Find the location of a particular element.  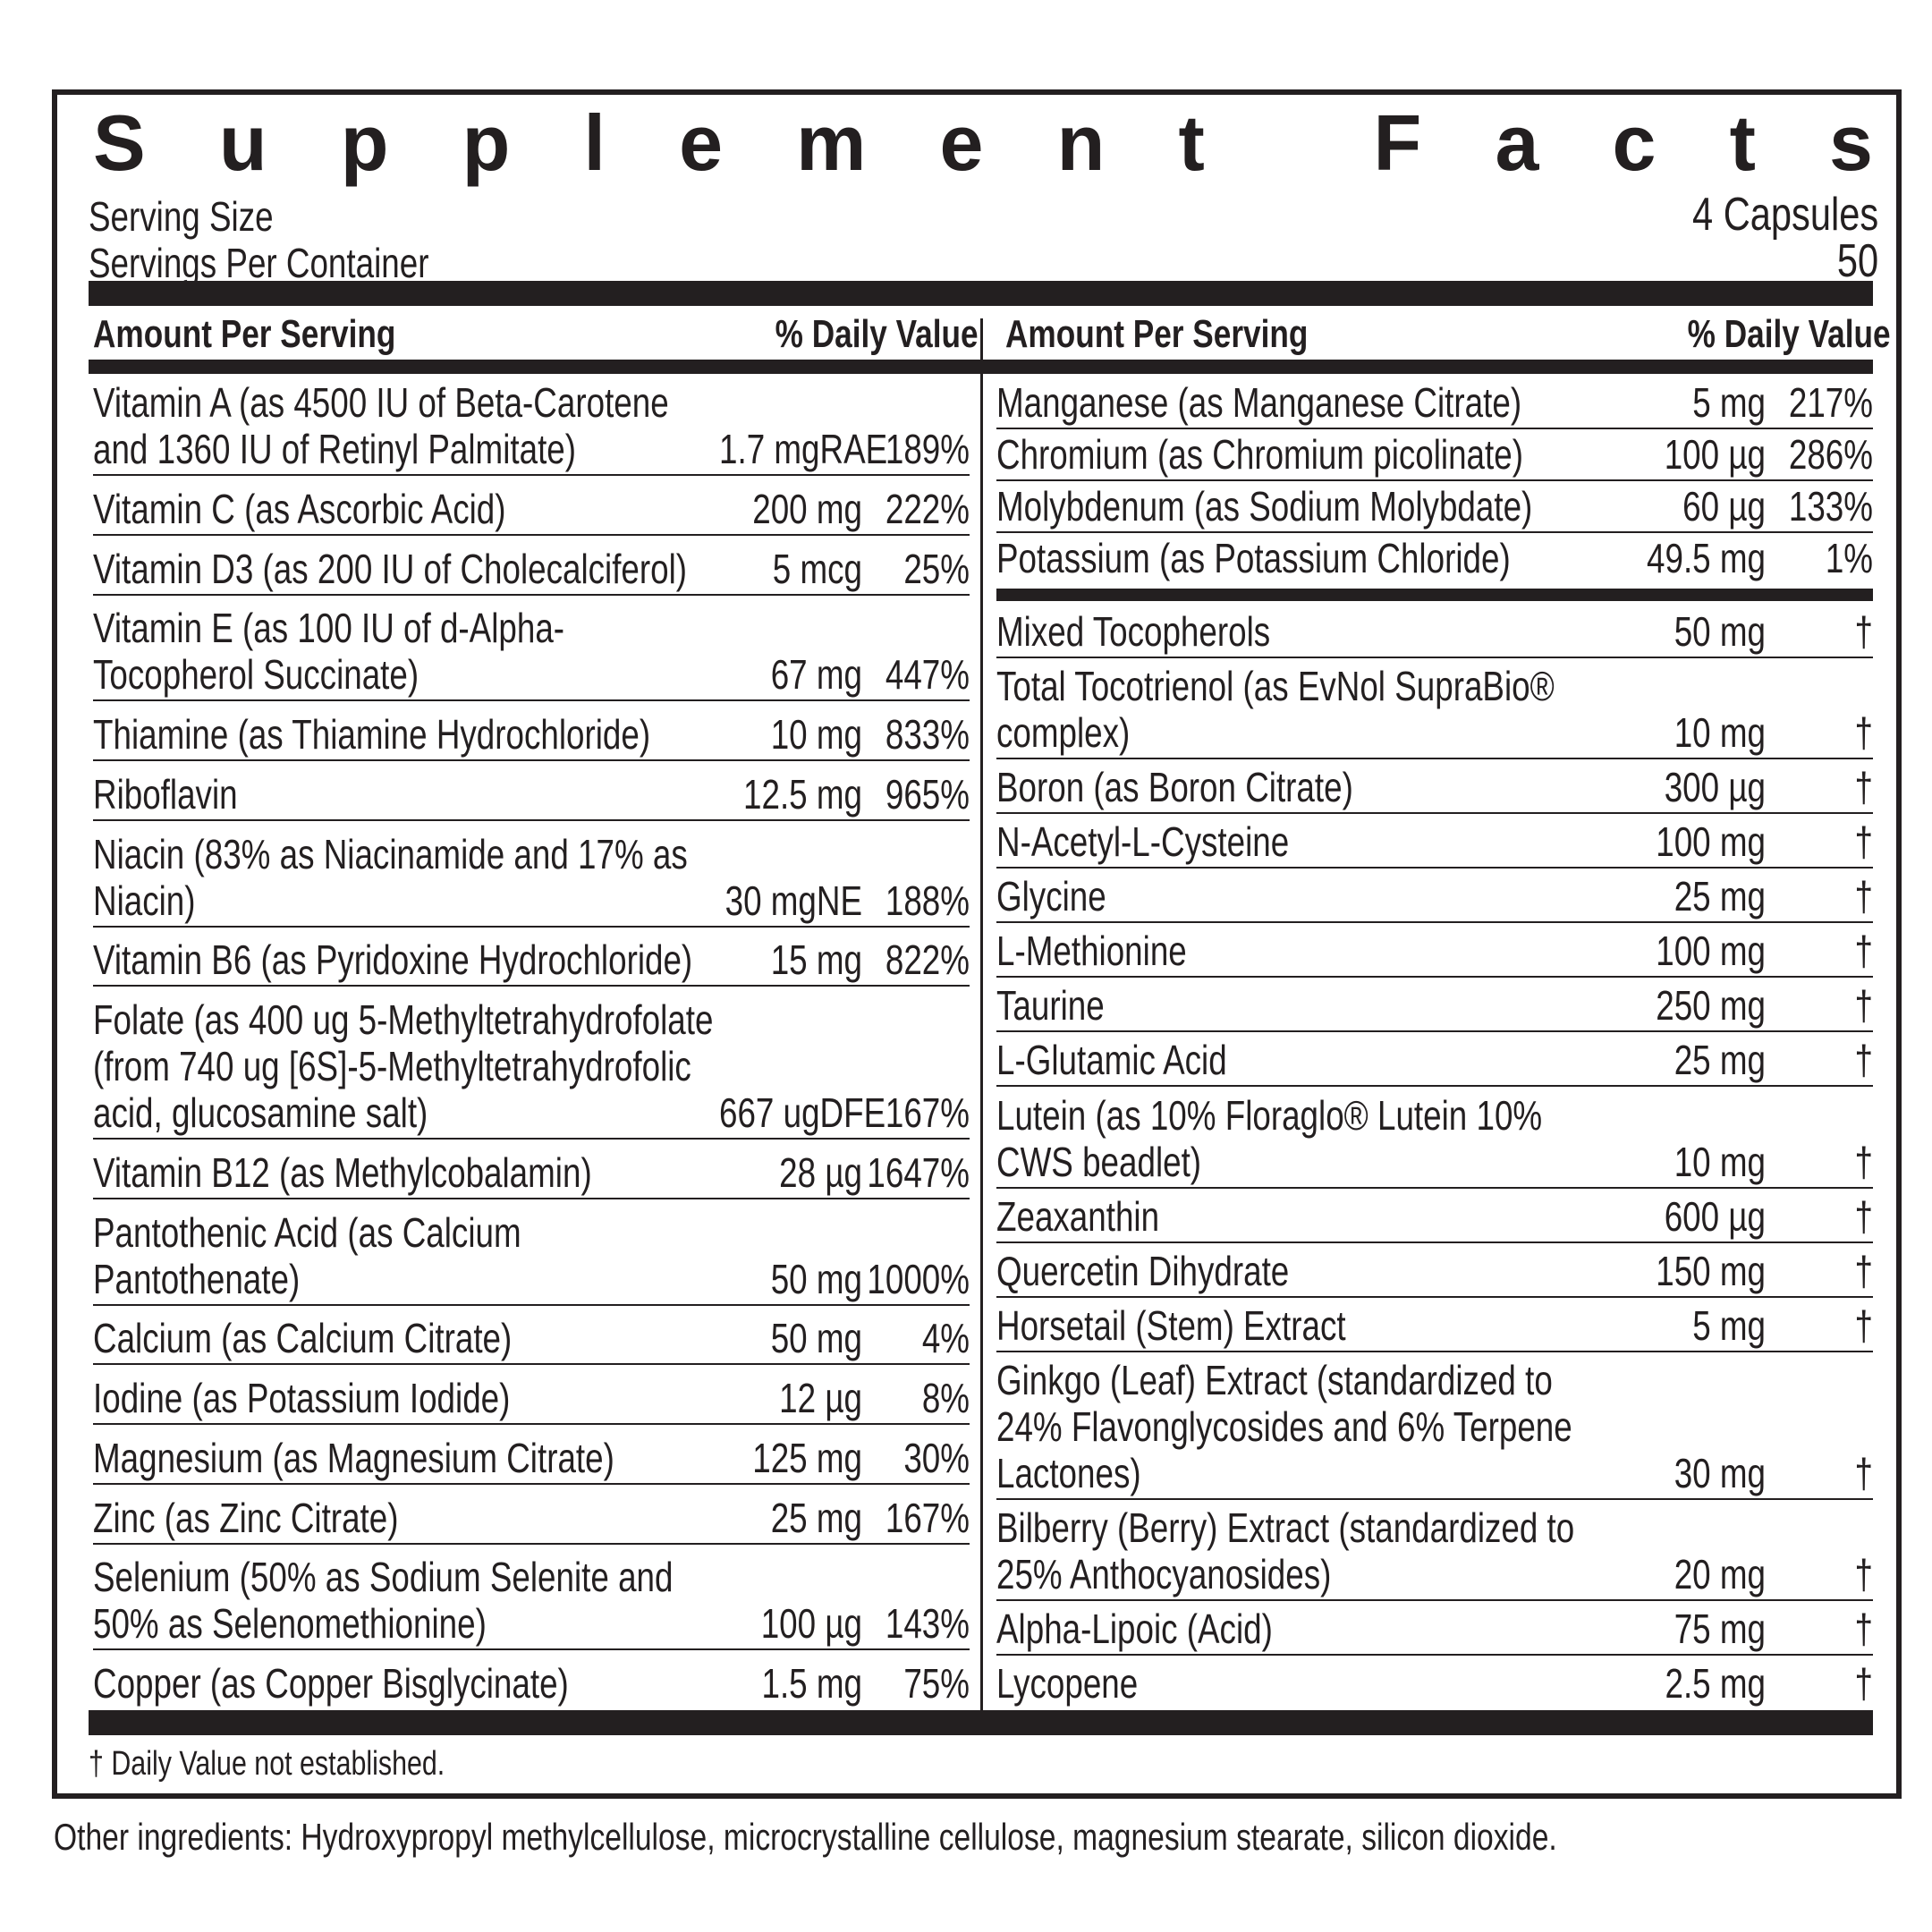

servings-per-container-value: 50 is located at coordinates (1857, 261).